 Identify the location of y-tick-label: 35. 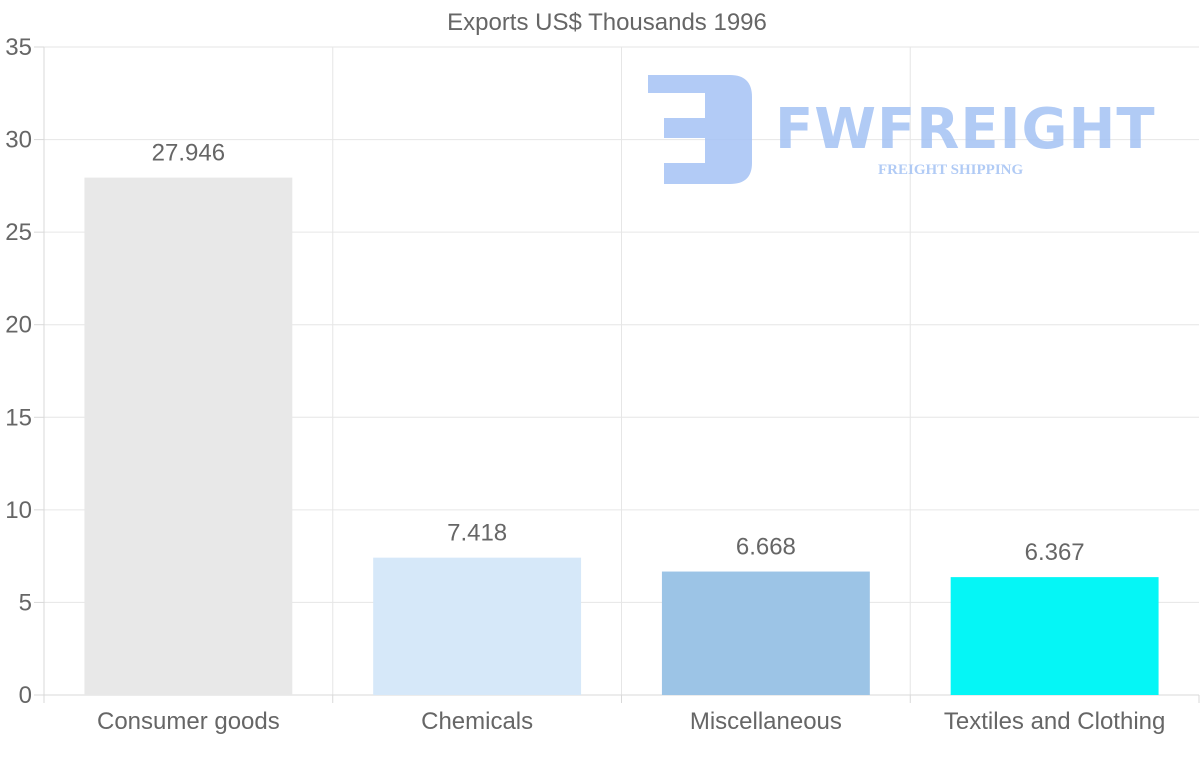
(18, 47).